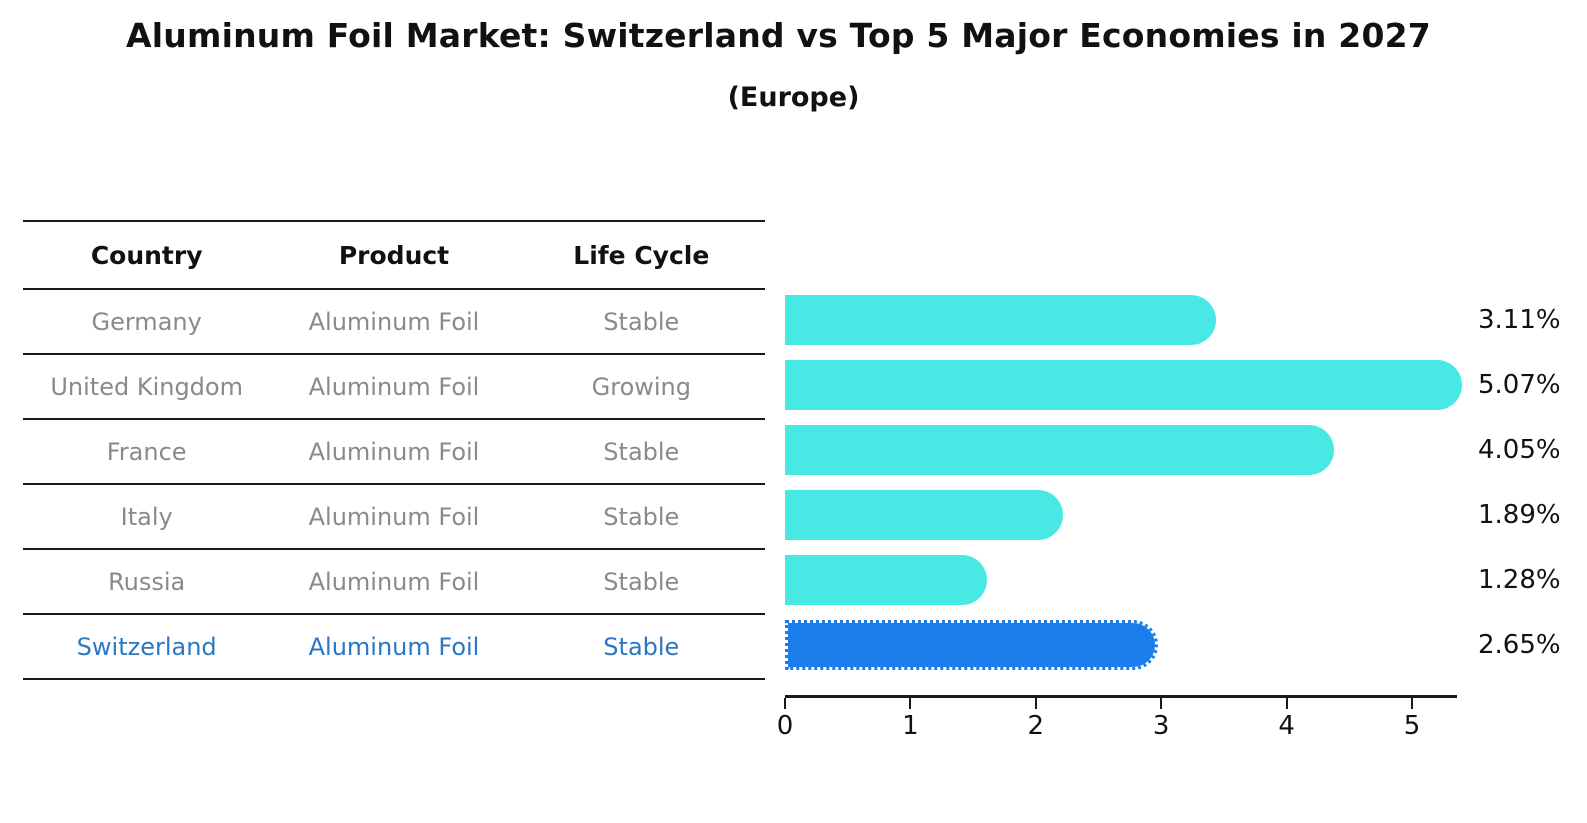 Image resolution: width=1587 pixels, height=823 pixels. I want to click on table-row: Germany Aluminum Foil Stable, so click(394, 322).